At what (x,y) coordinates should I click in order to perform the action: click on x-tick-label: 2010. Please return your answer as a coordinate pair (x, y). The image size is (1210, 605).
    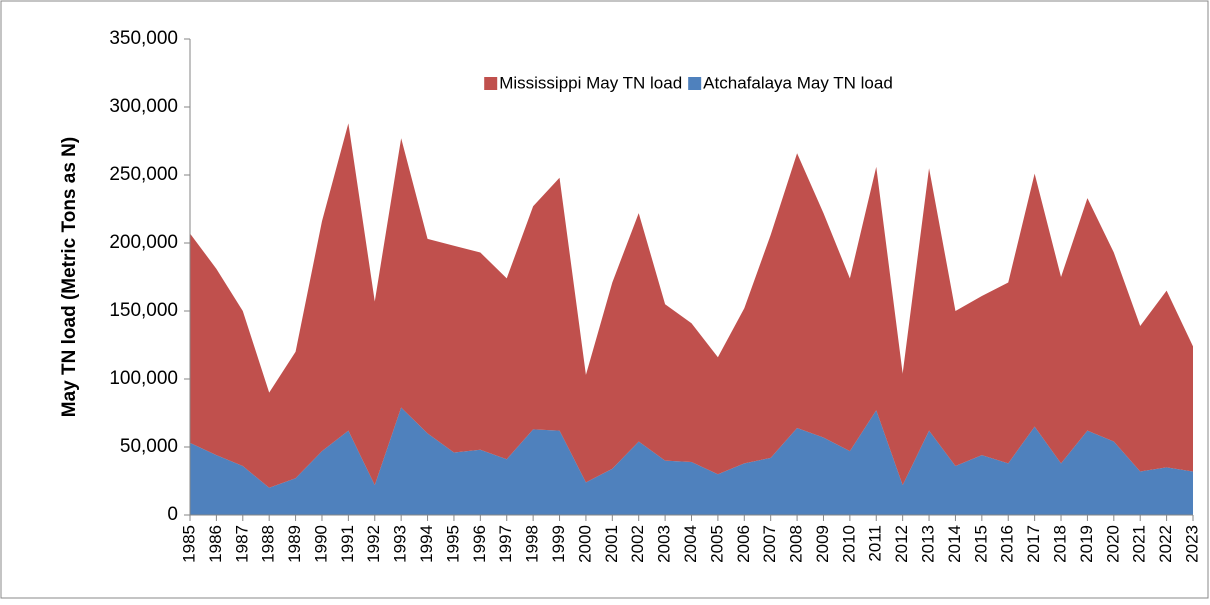
    Looking at the image, I should click on (848, 544).